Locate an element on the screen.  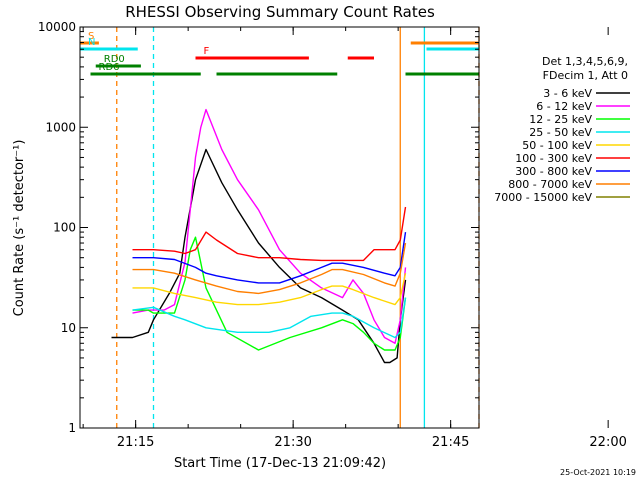
chart-title: RHESSI Observing Summary Count Rates is located at coordinates (280, 12).